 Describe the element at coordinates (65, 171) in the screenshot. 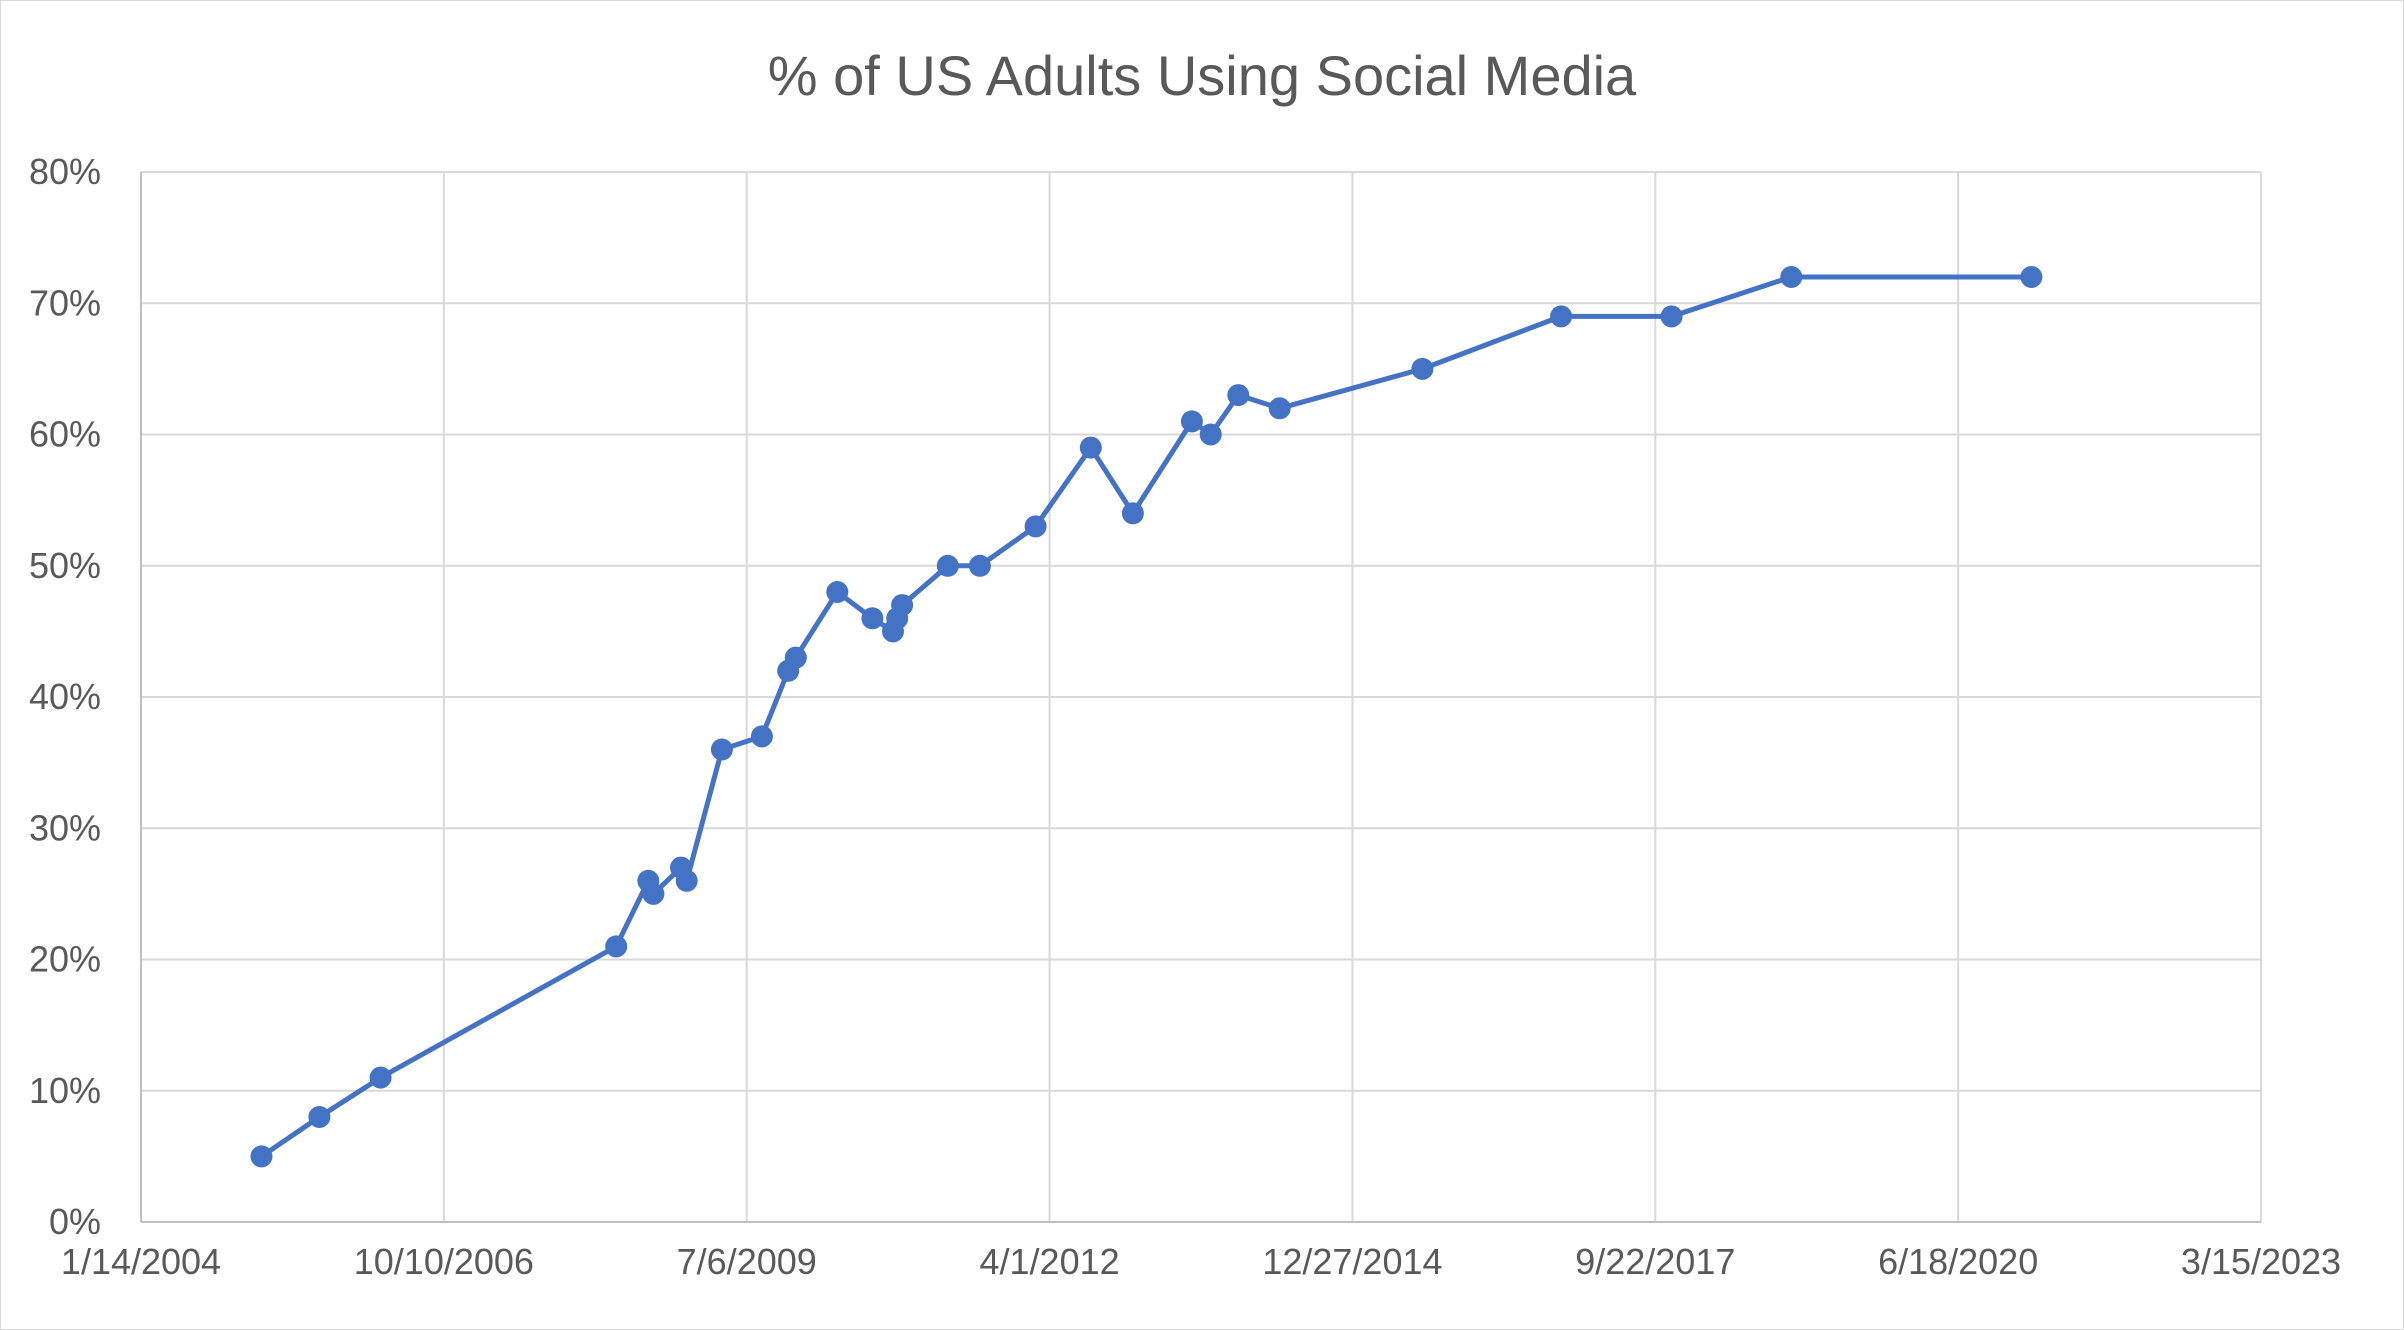

I see `y-tick-label: 80%` at that location.